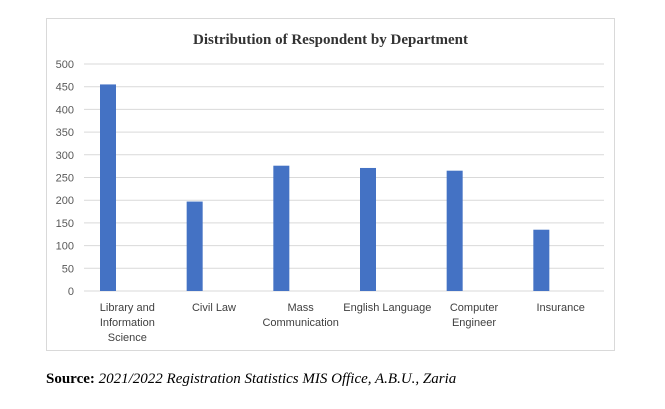  Describe the element at coordinates (65, 65) in the screenshot. I see `y-tick-label: 500` at that location.